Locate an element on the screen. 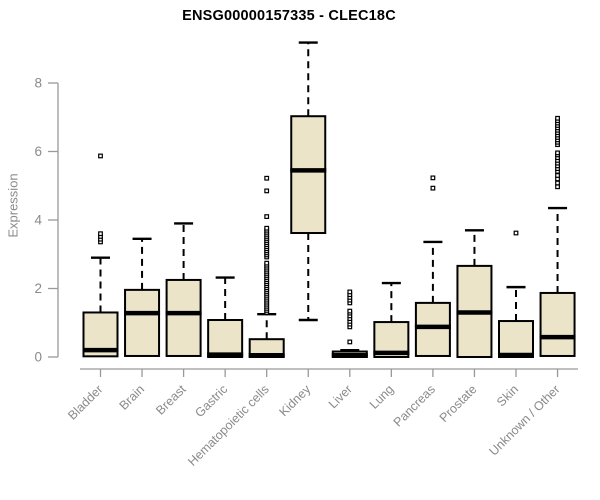 Image resolution: width=600 pixels, height=500 pixels. y-tick-label: 2 is located at coordinates (38, 288).